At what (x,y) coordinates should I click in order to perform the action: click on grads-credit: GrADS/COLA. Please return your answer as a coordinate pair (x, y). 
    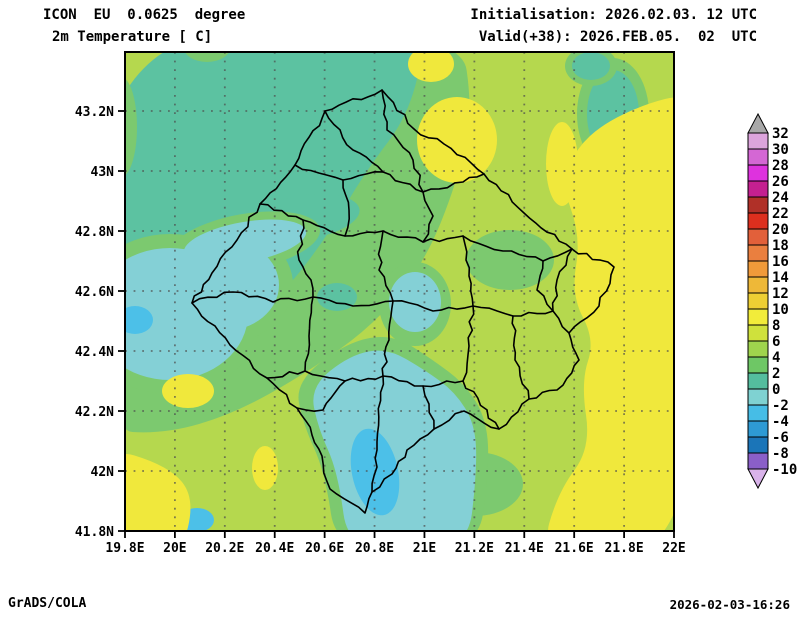
    Looking at the image, I should click on (47, 603).